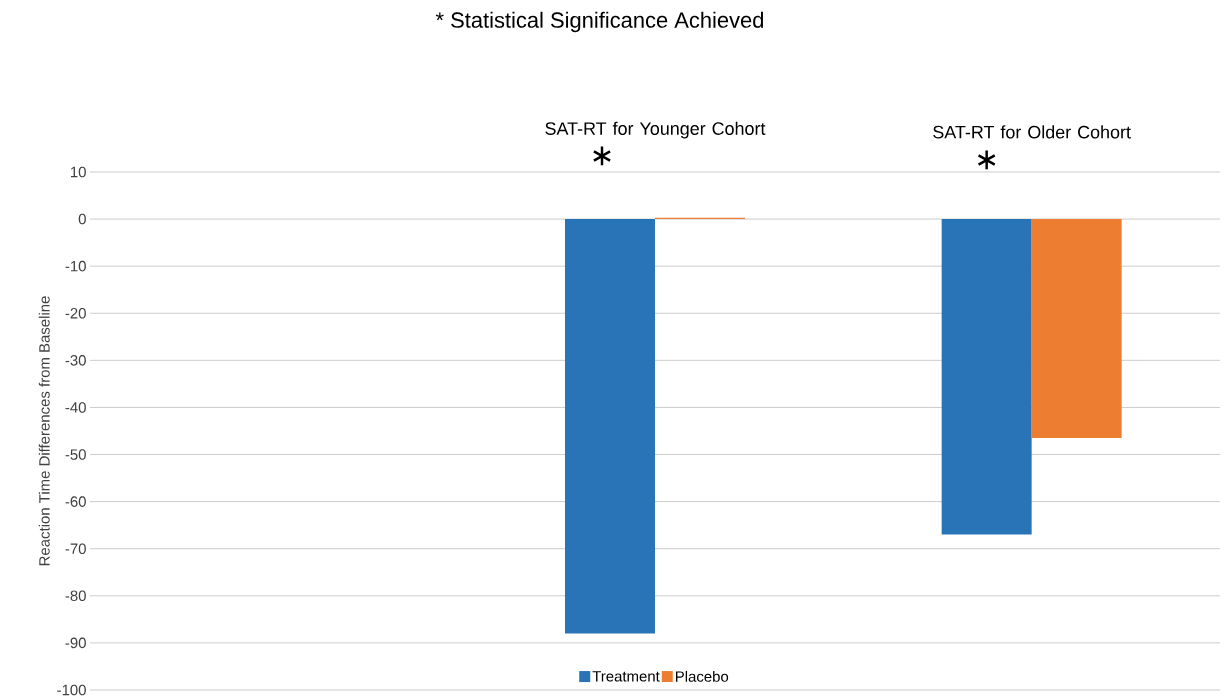 The image size is (1225, 700). Describe the element at coordinates (75, 548) in the screenshot. I see `y-tick-label: -70` at that location.